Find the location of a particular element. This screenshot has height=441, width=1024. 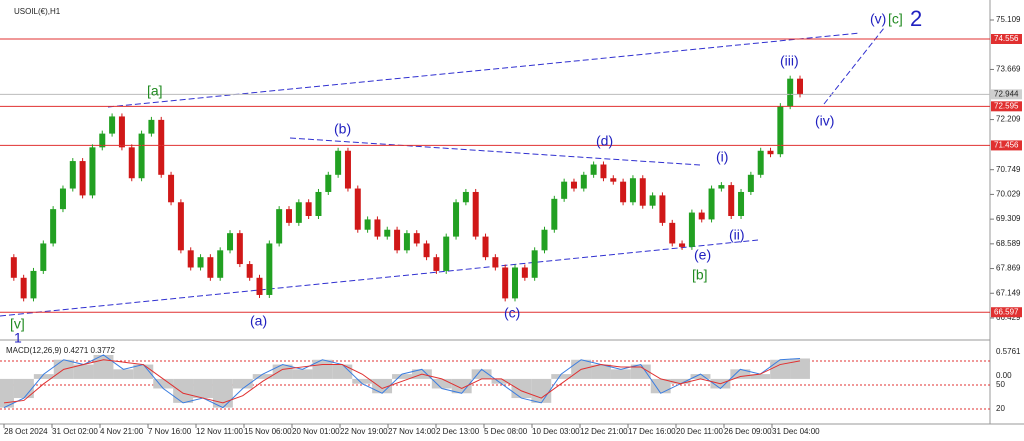

x-tick-label: 2 Dec 13:00 is located at coordinates (458, 431).